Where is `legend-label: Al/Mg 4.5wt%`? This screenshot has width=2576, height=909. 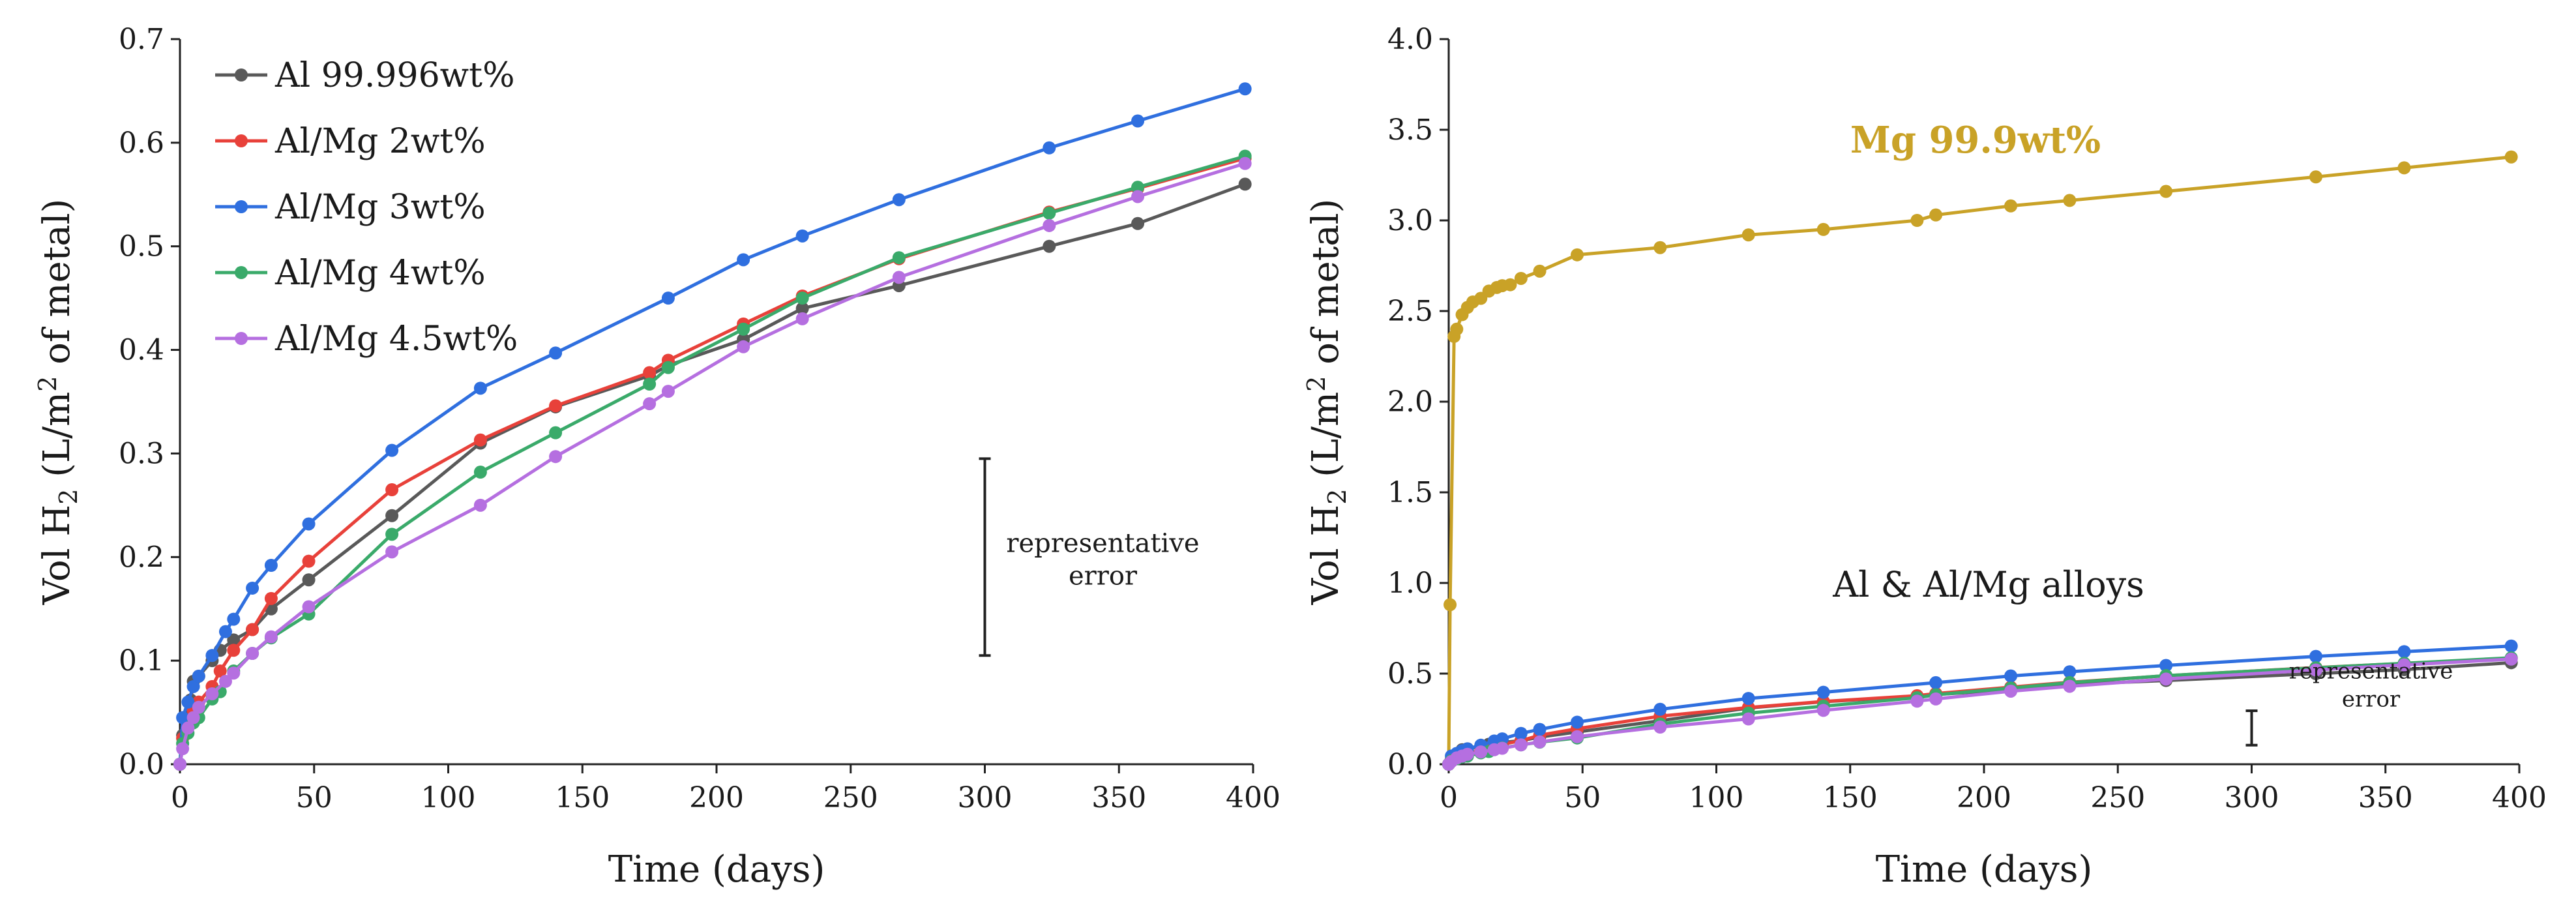
legend-label: Al/Mg 4.5wt% is located at coordinates (396, 340).